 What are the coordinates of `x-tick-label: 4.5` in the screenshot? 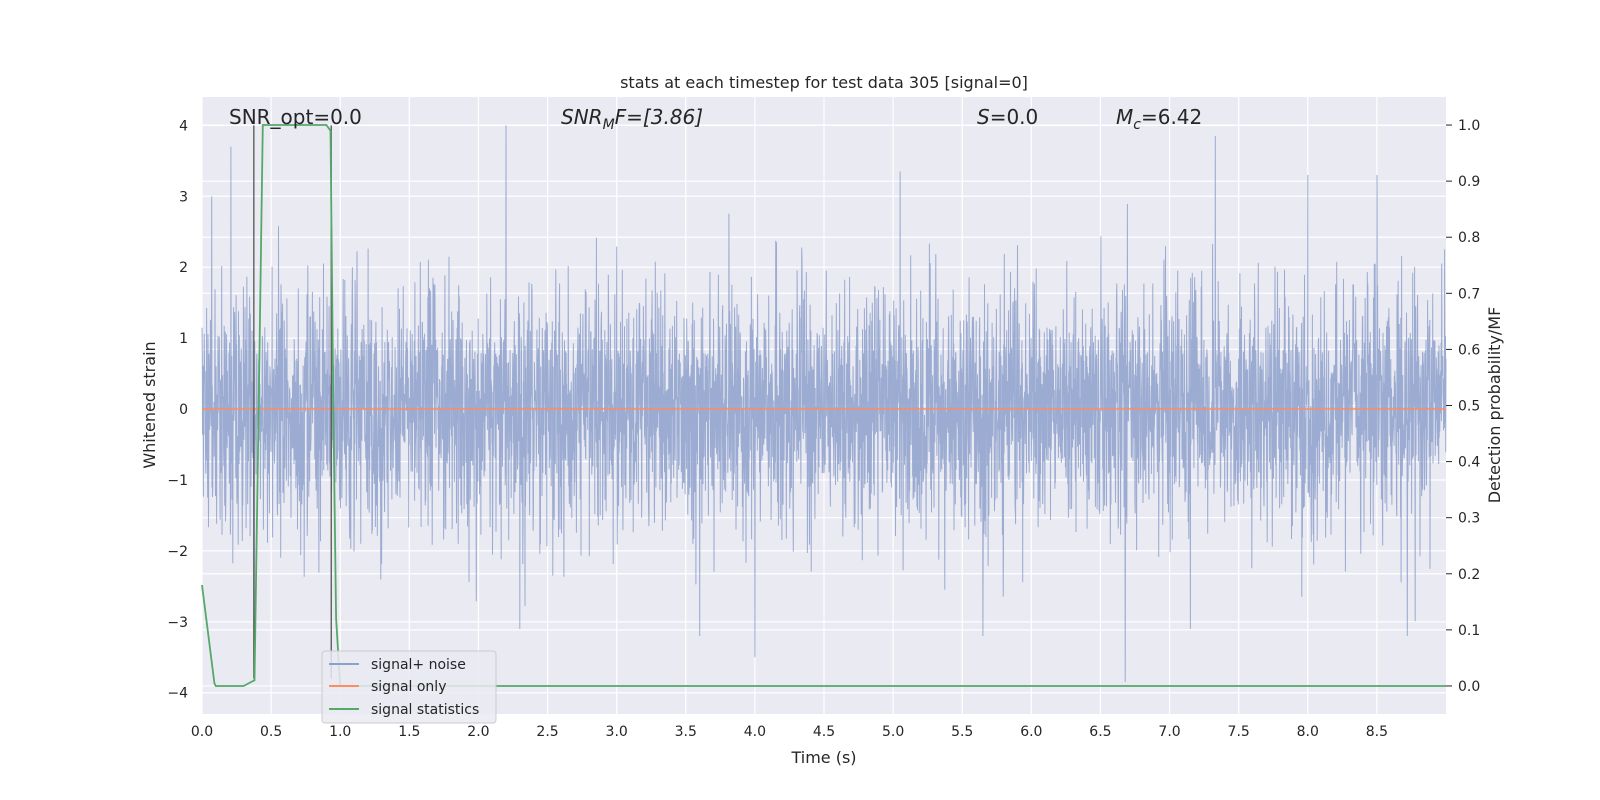 It's located at (824, 732).